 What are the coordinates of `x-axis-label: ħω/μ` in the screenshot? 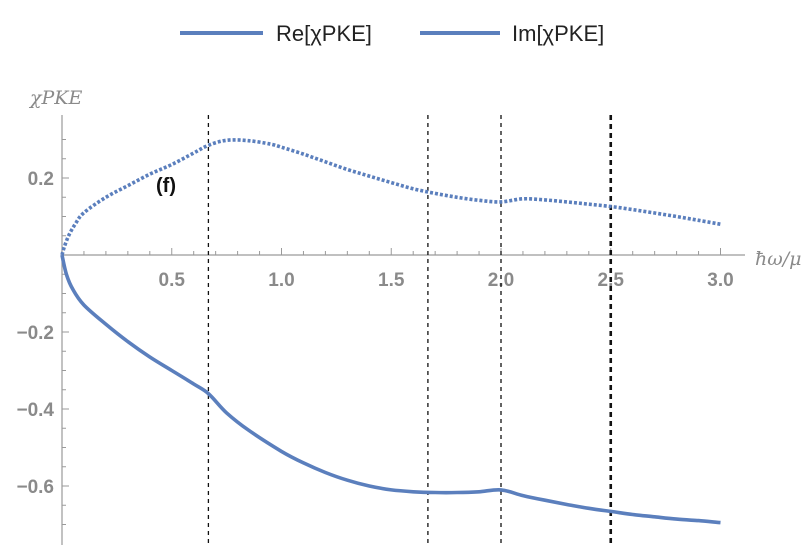 It's located at (778, 259).